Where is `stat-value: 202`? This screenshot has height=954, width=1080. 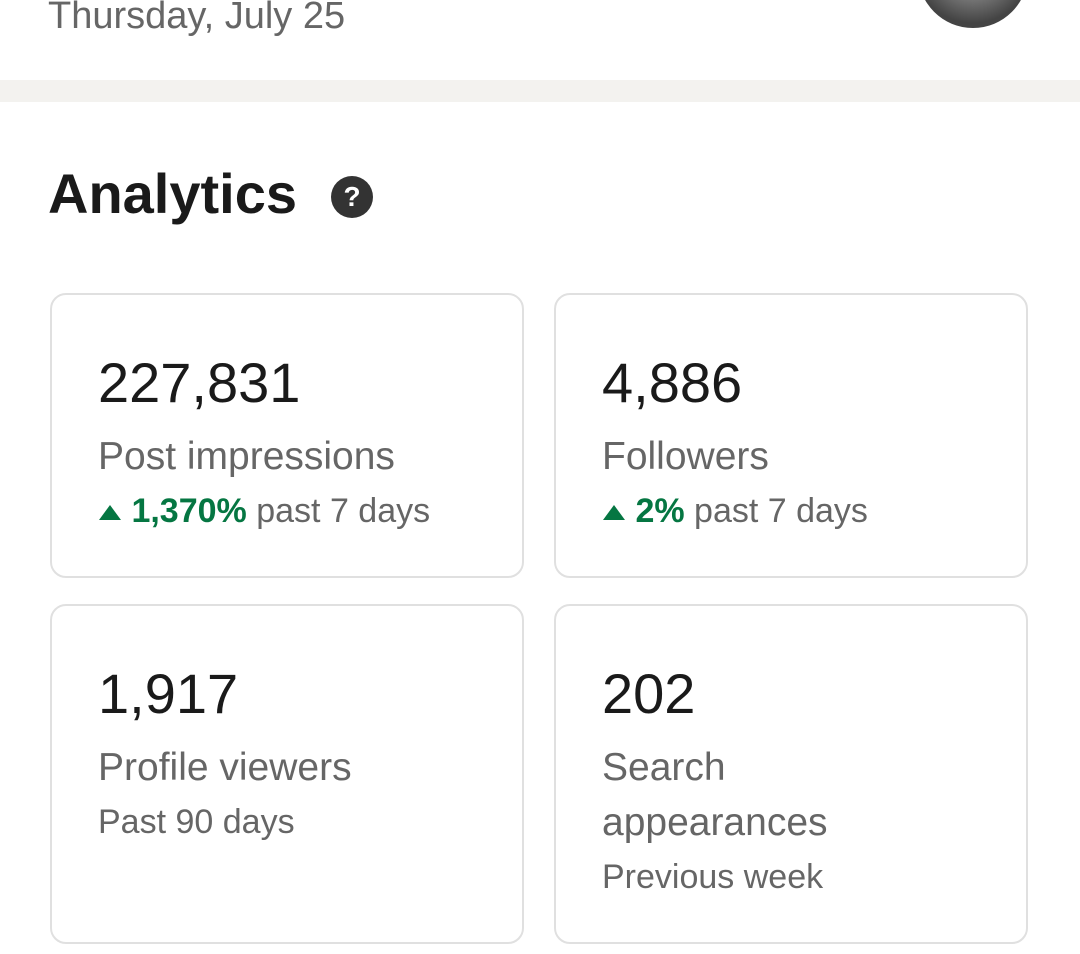 stat-value: 202 is located at coordinates (649, 693).